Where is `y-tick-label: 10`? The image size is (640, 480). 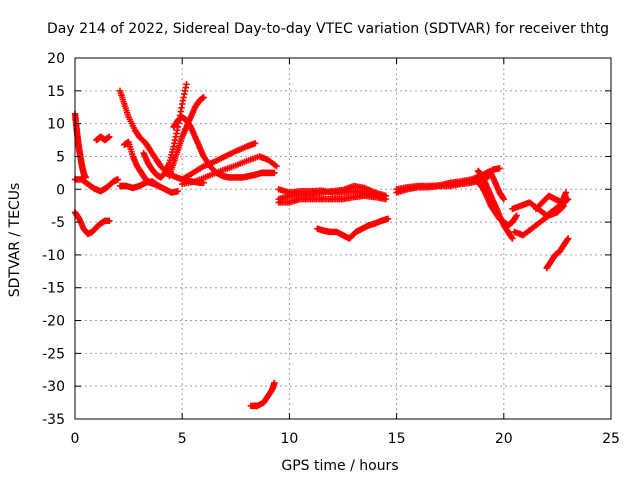
y-tick-label: 10 is located at coordinates (56, 125).